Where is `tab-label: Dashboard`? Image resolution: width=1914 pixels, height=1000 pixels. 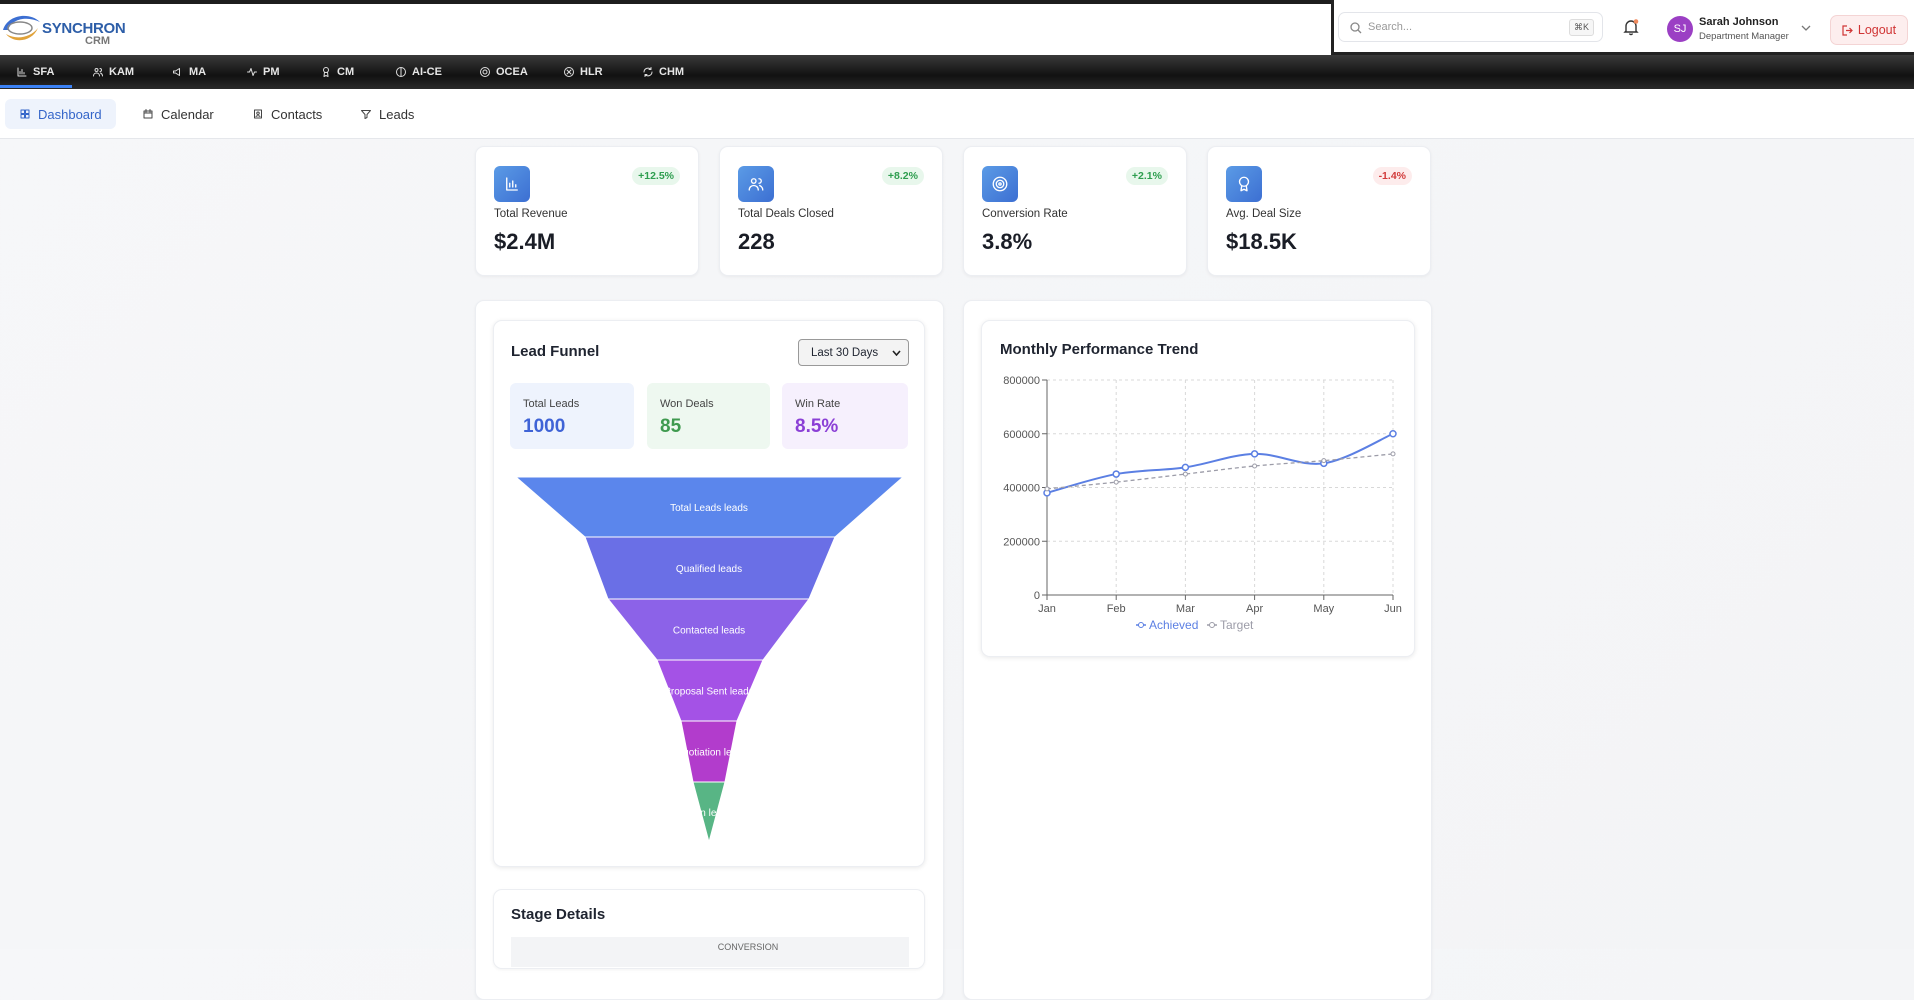 tab-label: Dashboard is located at coordinates (70, 114).